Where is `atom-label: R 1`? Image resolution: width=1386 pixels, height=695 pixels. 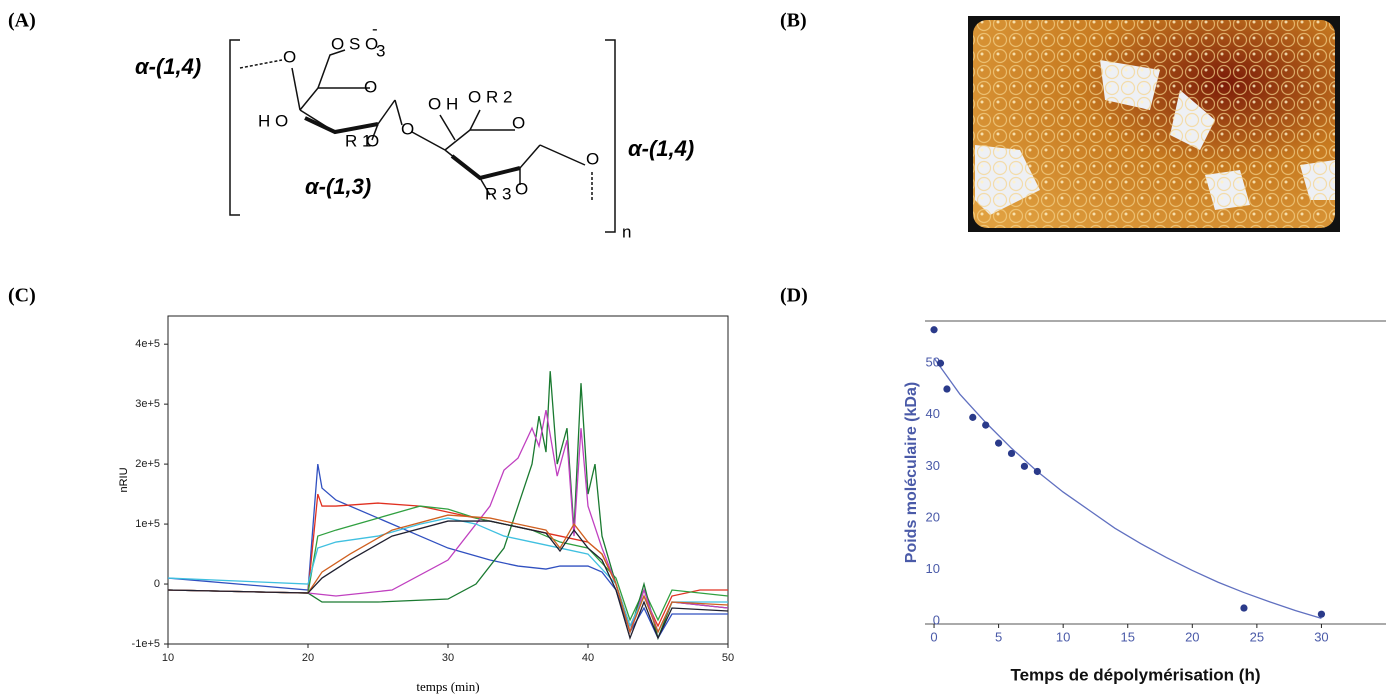
atom-label: R 1 is located at coordinates (358, 140).